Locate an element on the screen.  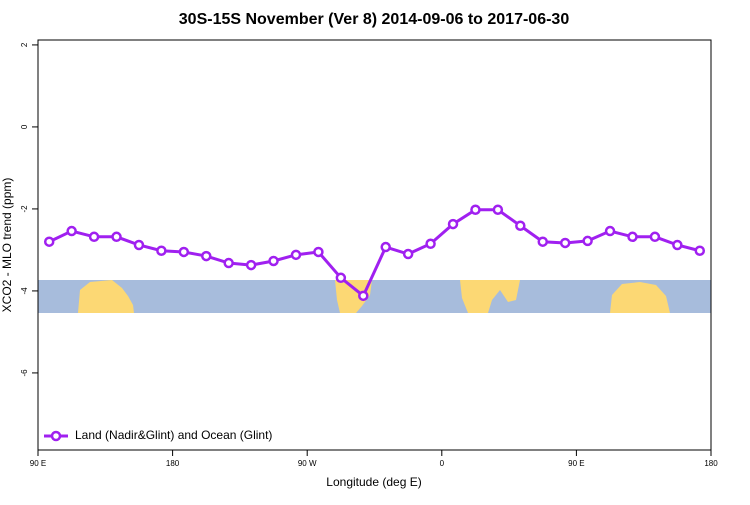
y-tick-label: 0 is located at coordinates (24, 126).